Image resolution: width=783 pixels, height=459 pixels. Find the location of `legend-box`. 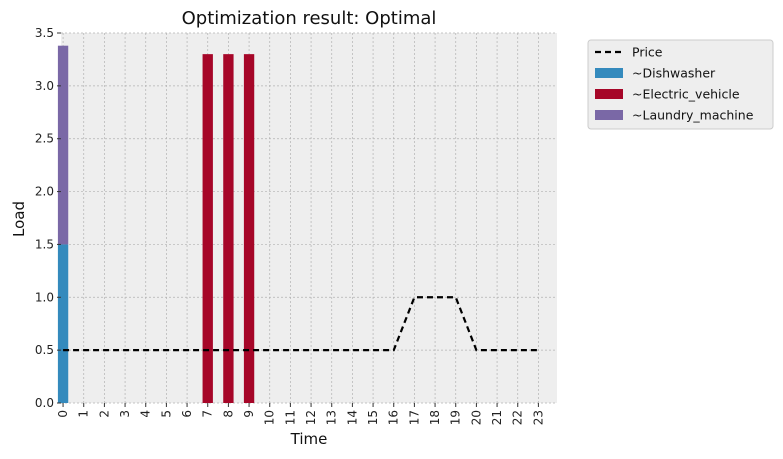

legend-box is located at coordinates (680, 84).